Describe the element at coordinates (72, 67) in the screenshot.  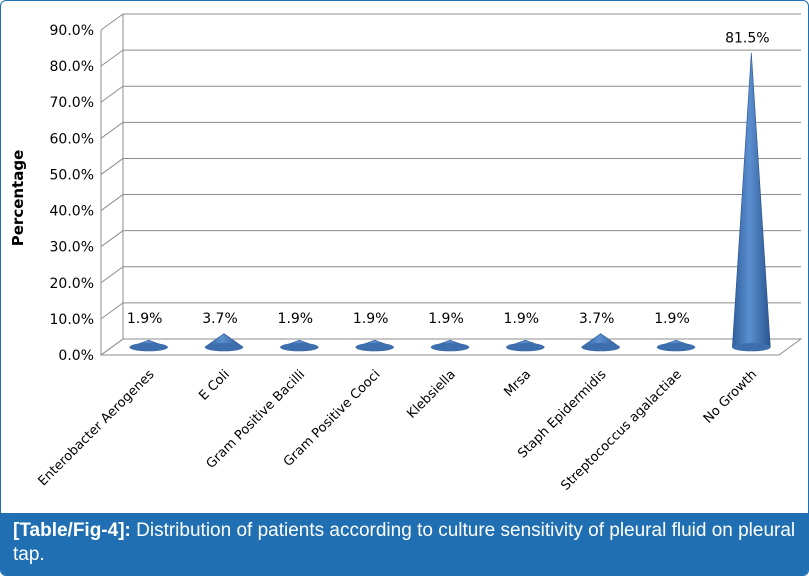
I see `y-tick-label: 80.0%` at that location.